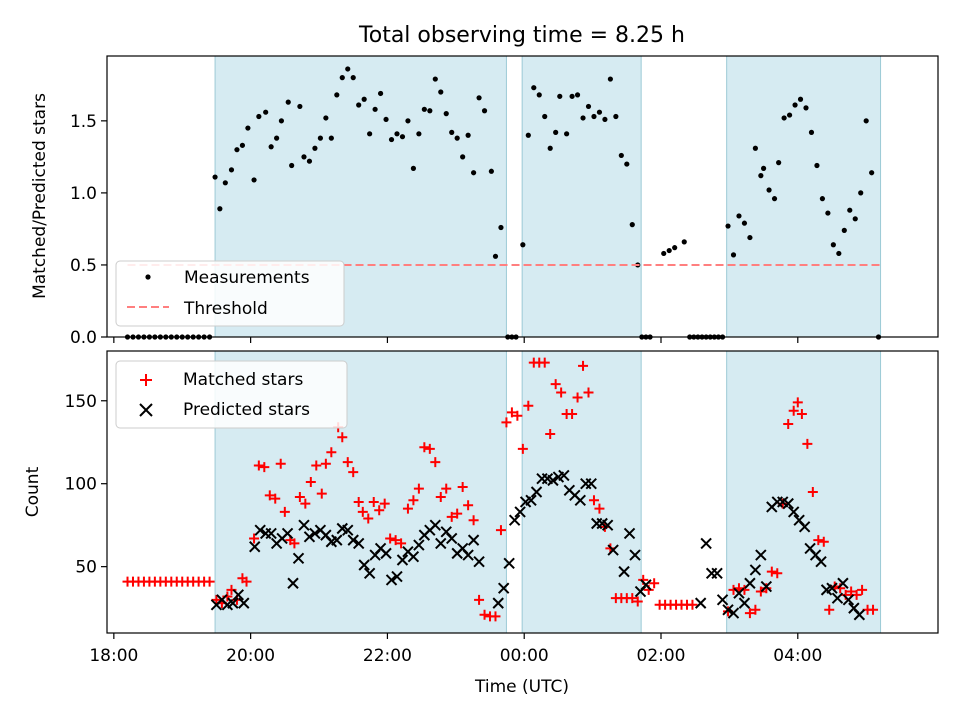 Image resolution: width=960 pixels, height=720 pixels. I want to click on legend-x-icon, so click(146, 410).